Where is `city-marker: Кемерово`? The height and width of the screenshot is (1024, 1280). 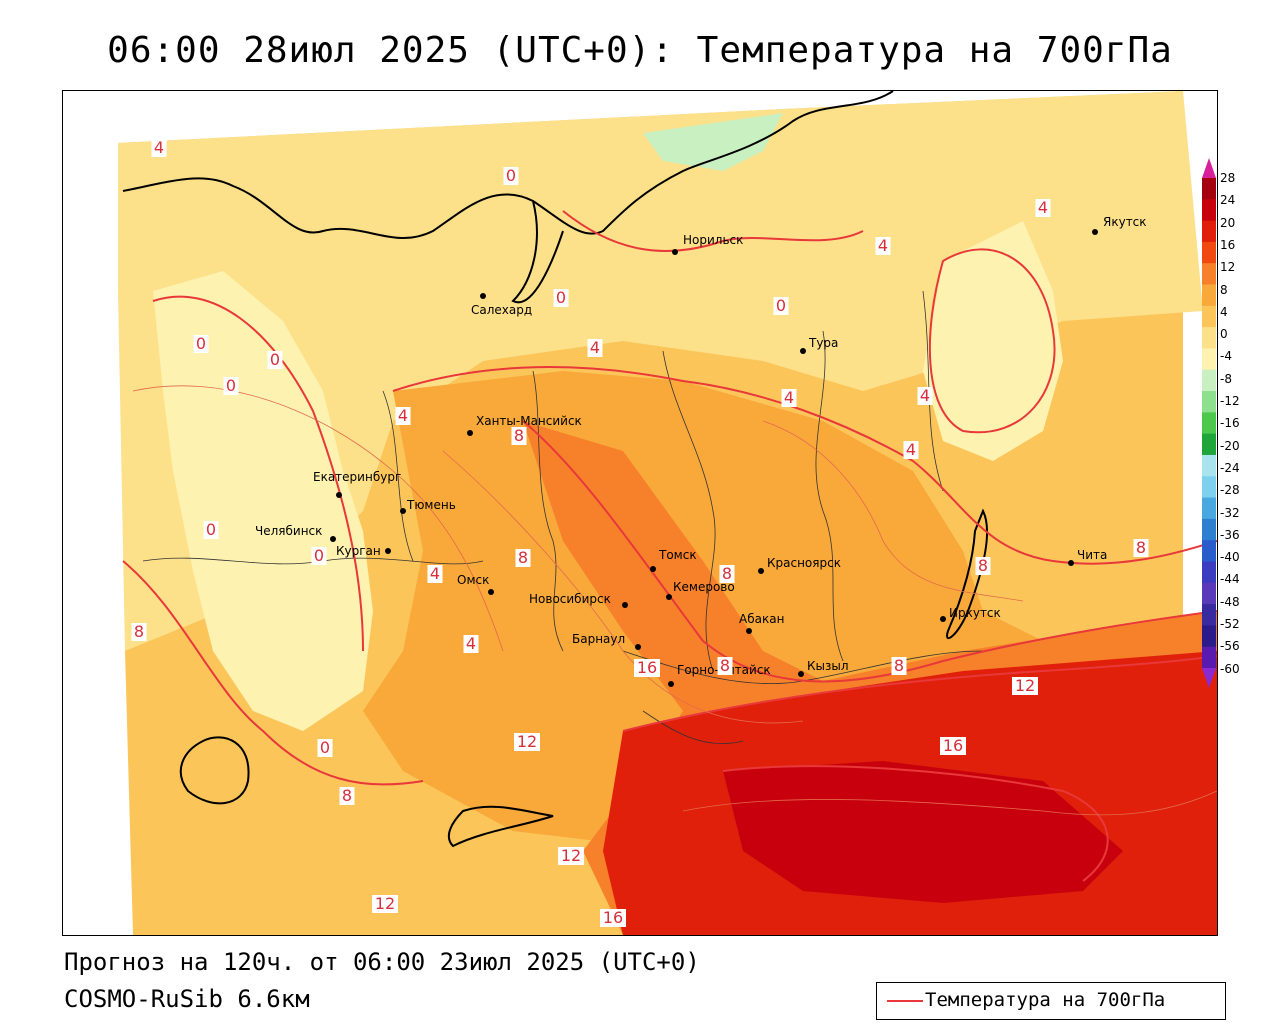 city-marker: Кемерово is located at coordinates (700, 590).